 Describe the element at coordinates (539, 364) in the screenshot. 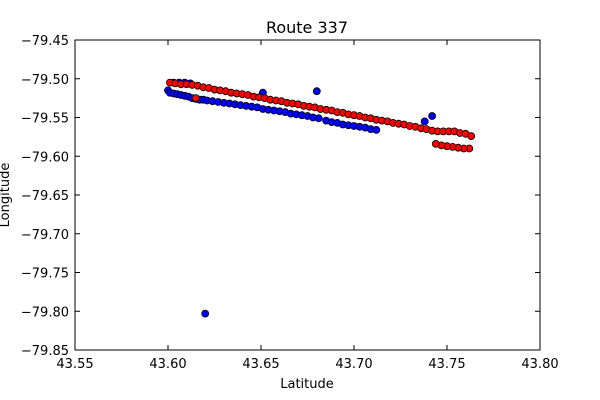

I see `x-tick-label: 43.80` at that location.